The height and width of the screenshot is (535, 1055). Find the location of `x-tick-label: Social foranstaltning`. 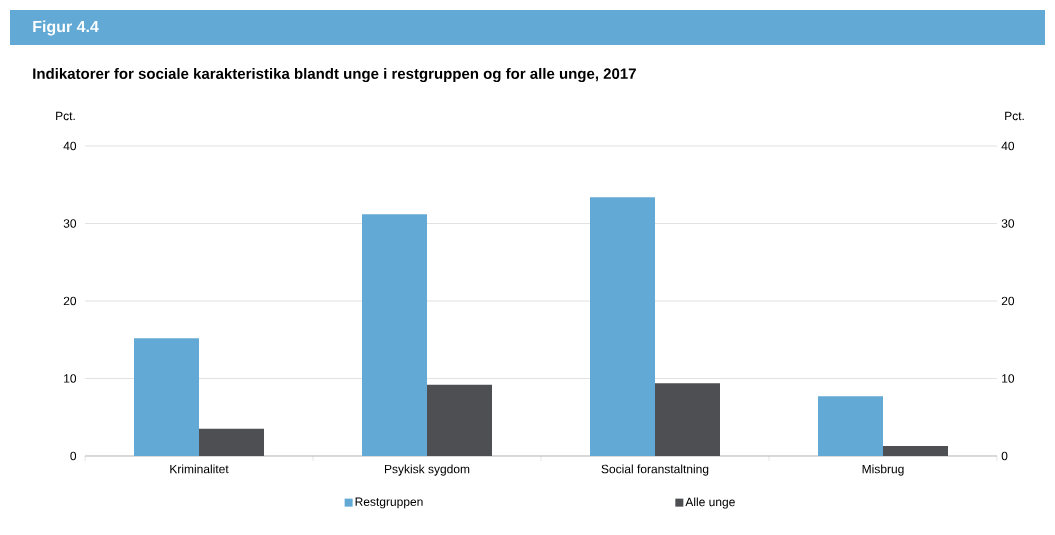

x-tick-label: Social foranstaltning is located at coordinates (655, 470).